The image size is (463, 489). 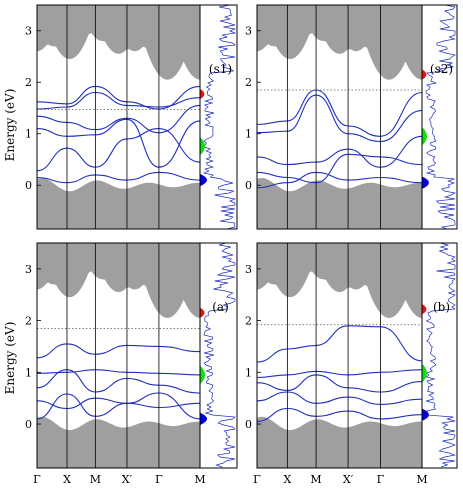 I want to click on dos-panel-s2, so click(x=439, y=117).